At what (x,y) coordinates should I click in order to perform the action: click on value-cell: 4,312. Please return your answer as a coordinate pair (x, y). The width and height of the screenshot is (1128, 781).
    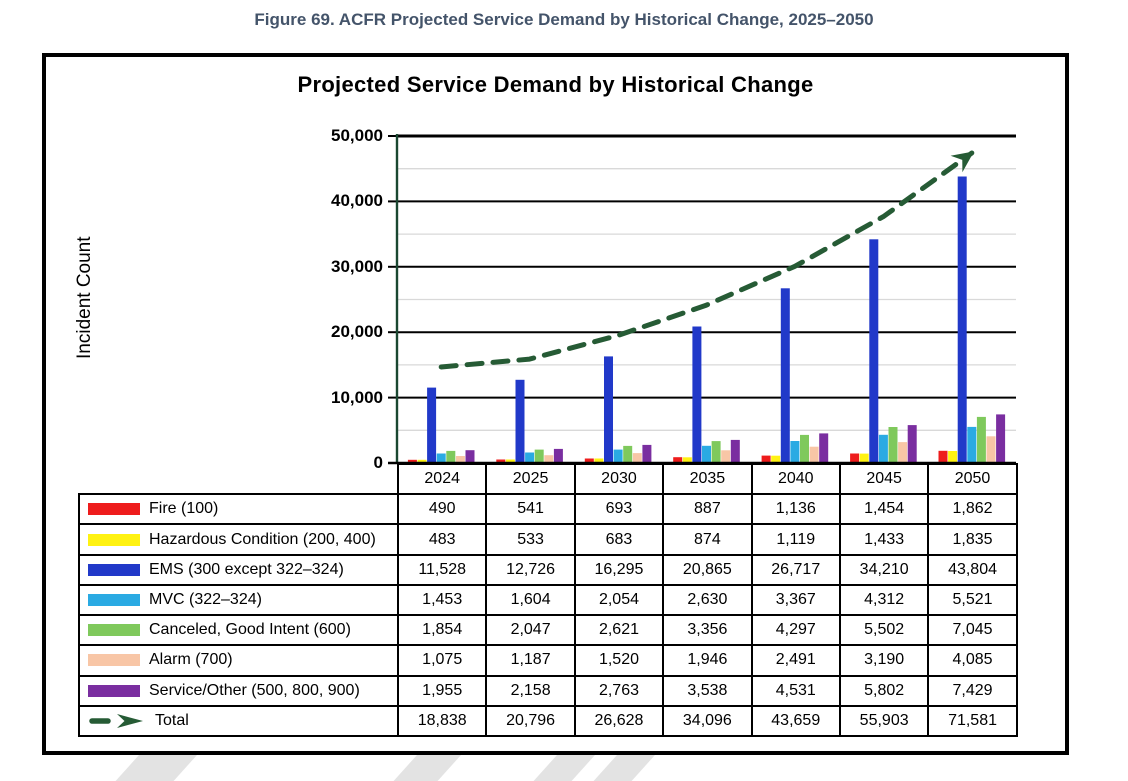
    Looking at the image, I should click on (884, 600).